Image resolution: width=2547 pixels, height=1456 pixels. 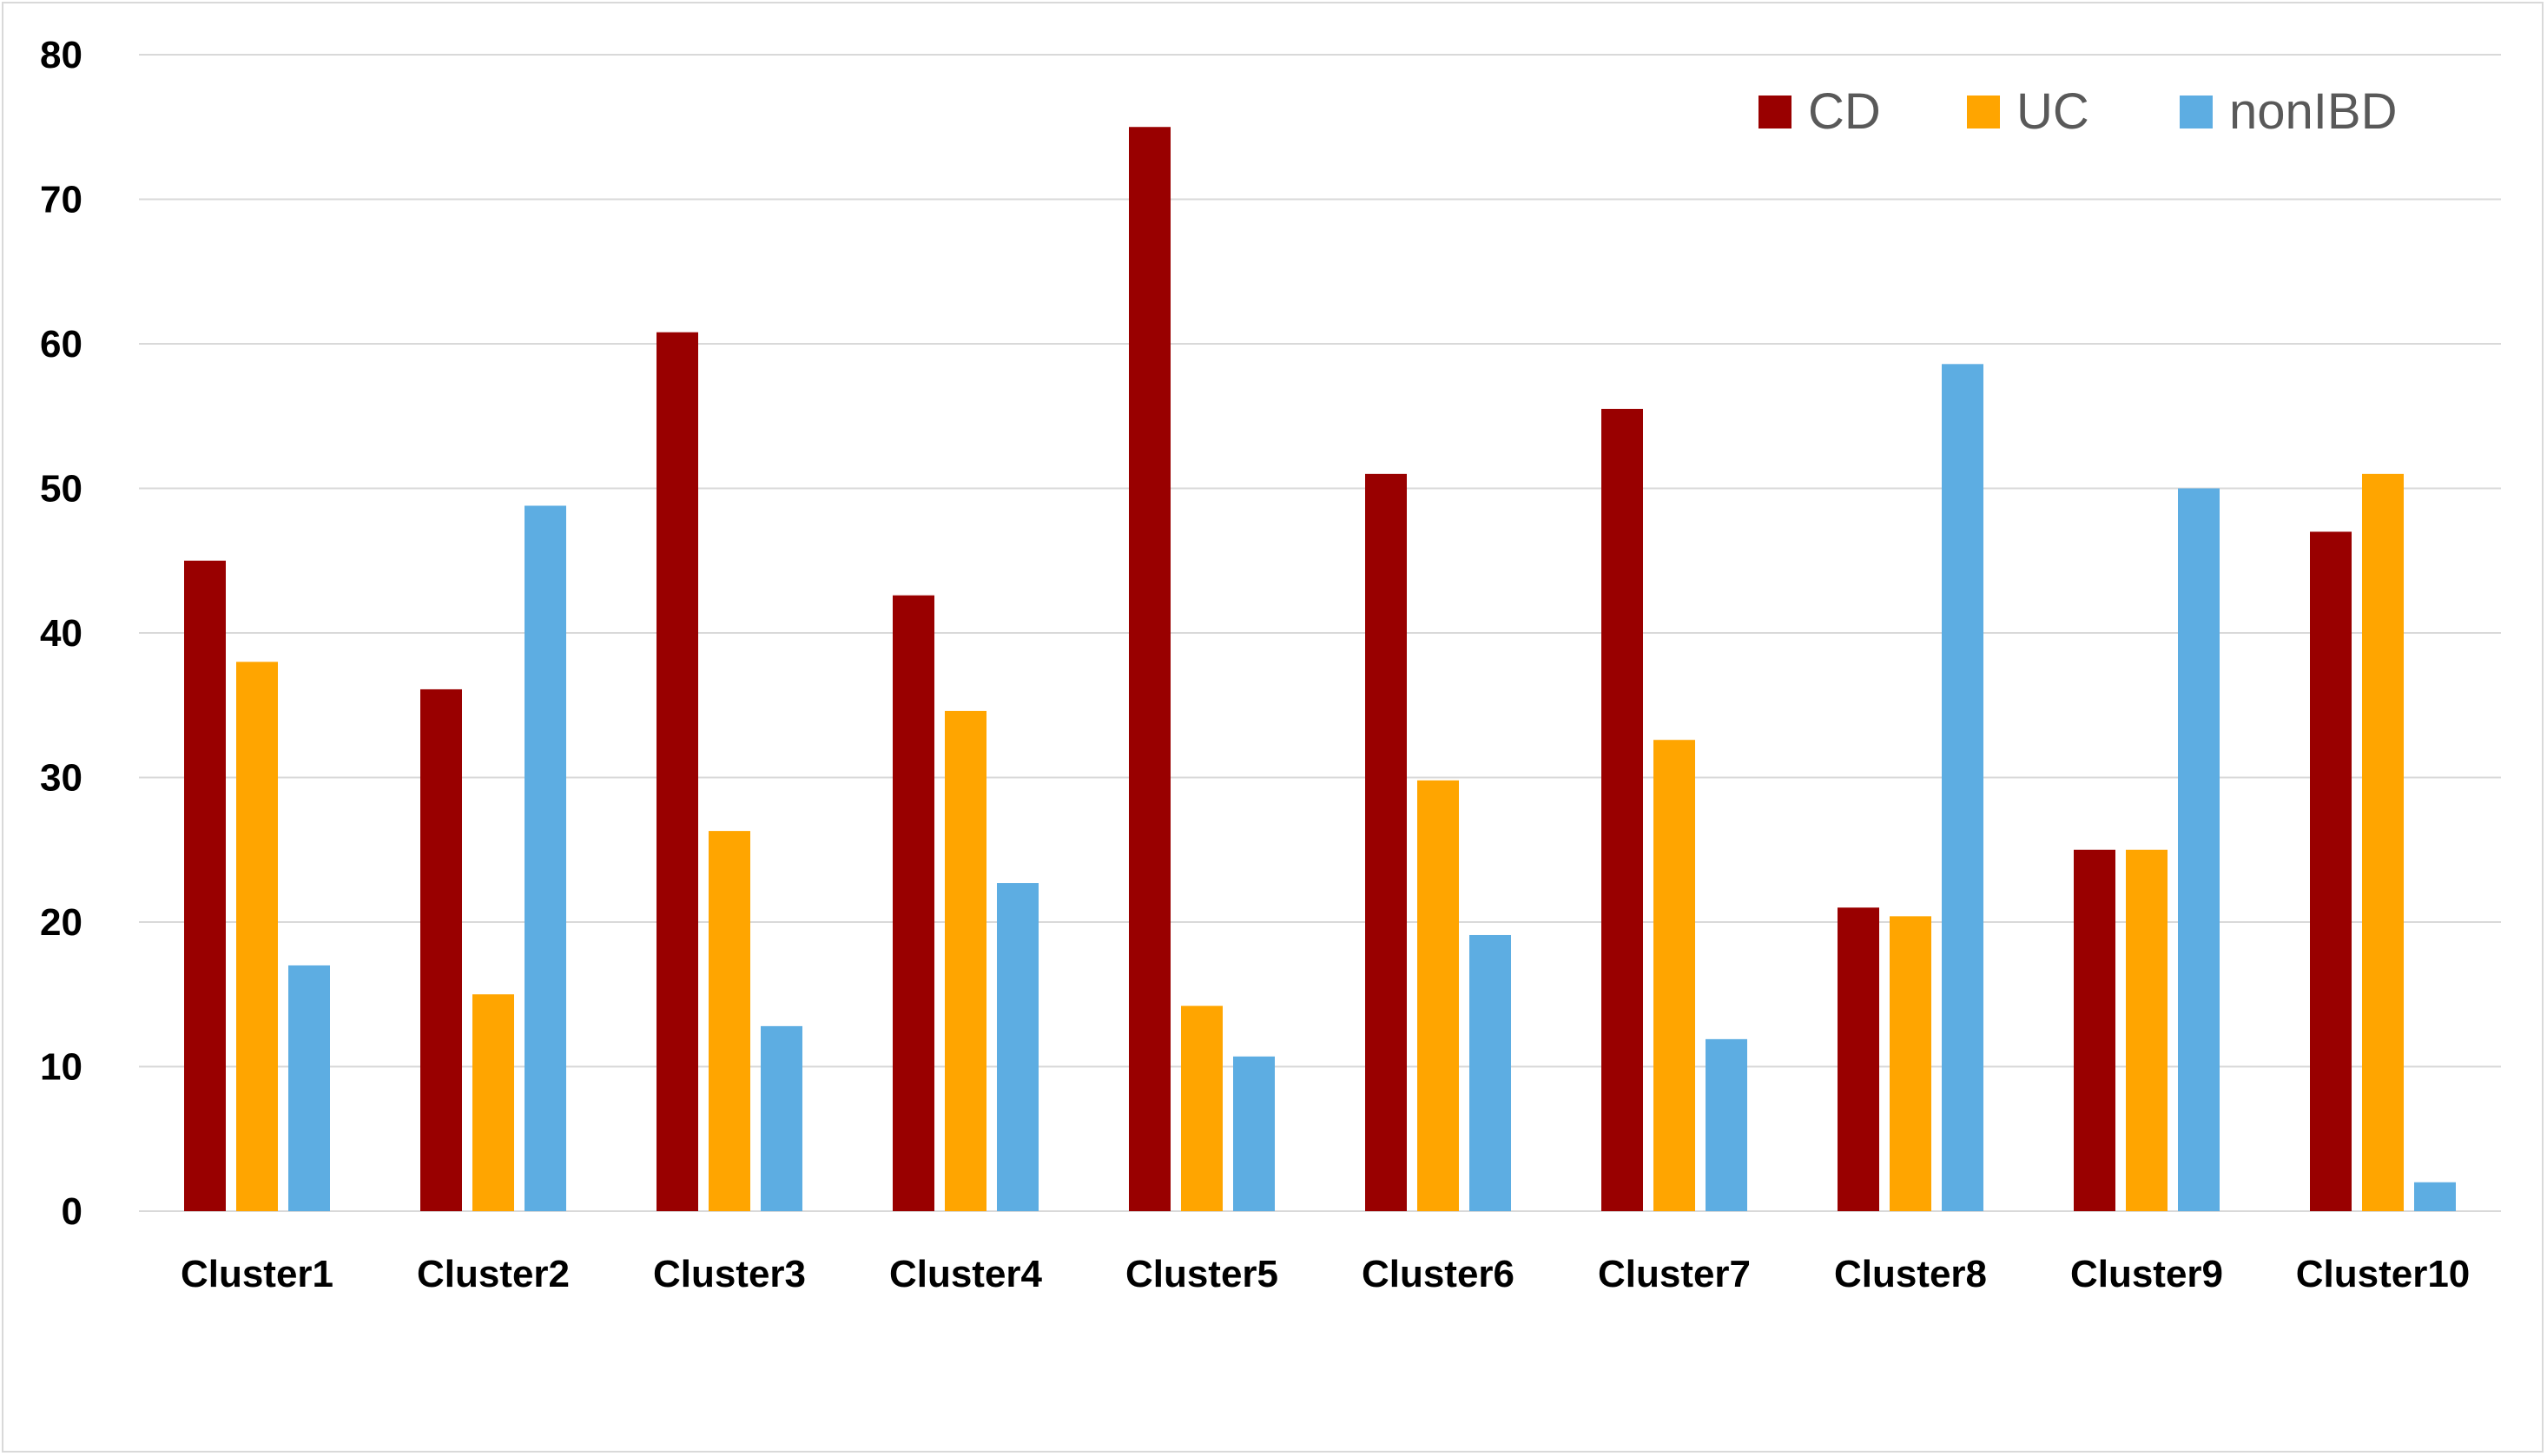 What do you see at coordinates (2383, 842) in the screenshot?
I see `bar-UC-Cluster10` at bounding box center [2383, 842].